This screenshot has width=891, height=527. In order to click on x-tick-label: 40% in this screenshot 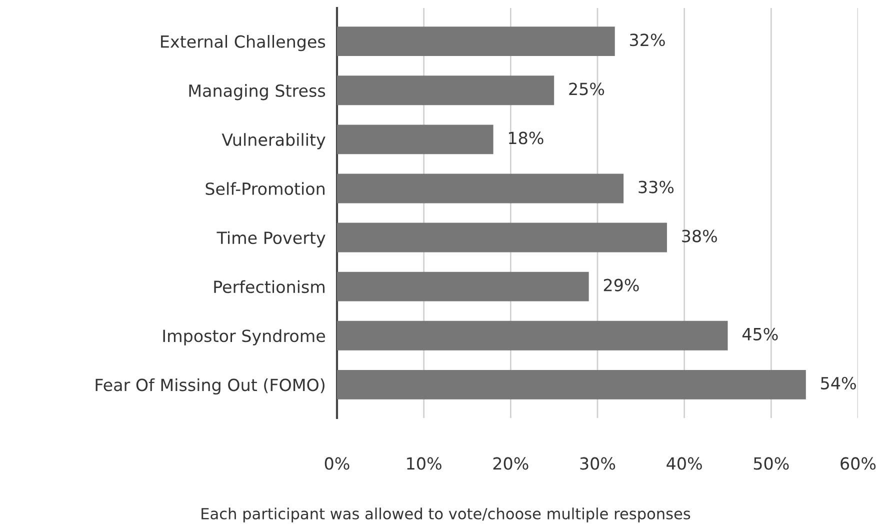, I will do `click(684, 463)`.